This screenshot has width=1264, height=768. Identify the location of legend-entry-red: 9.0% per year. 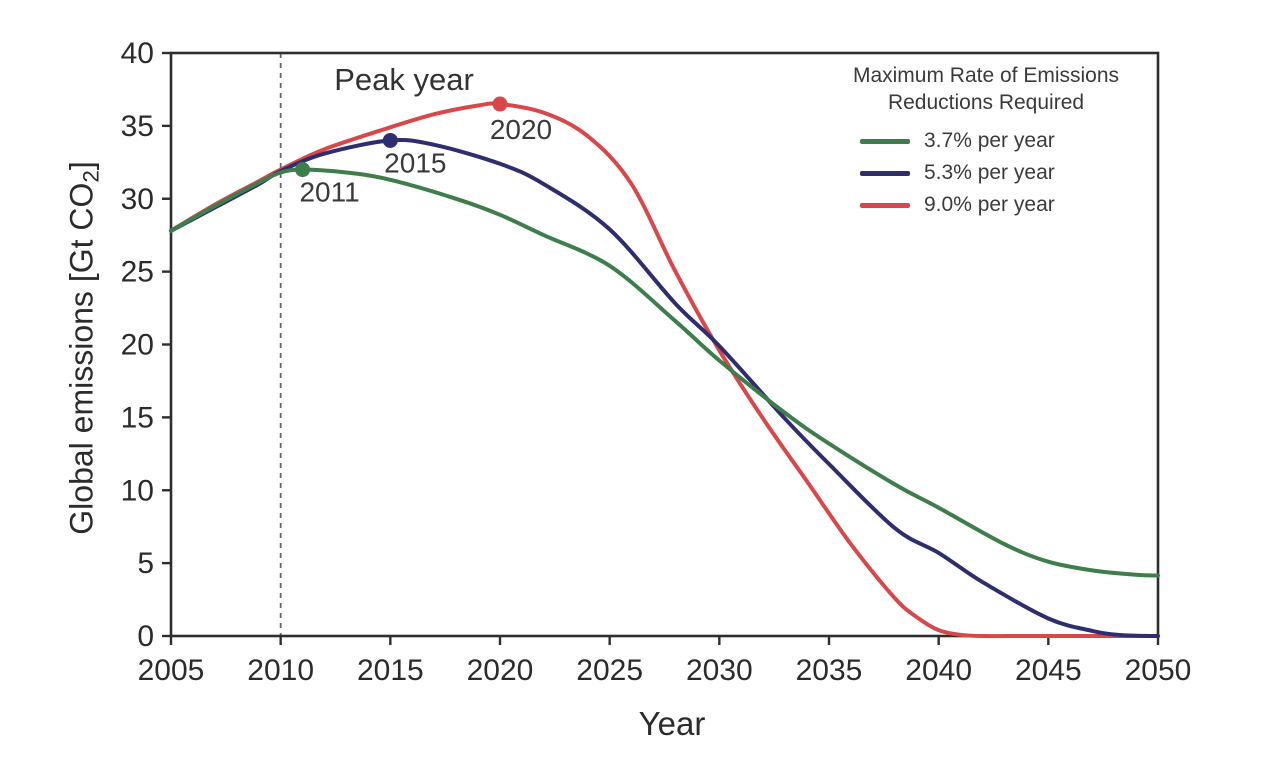
(1007, 205).